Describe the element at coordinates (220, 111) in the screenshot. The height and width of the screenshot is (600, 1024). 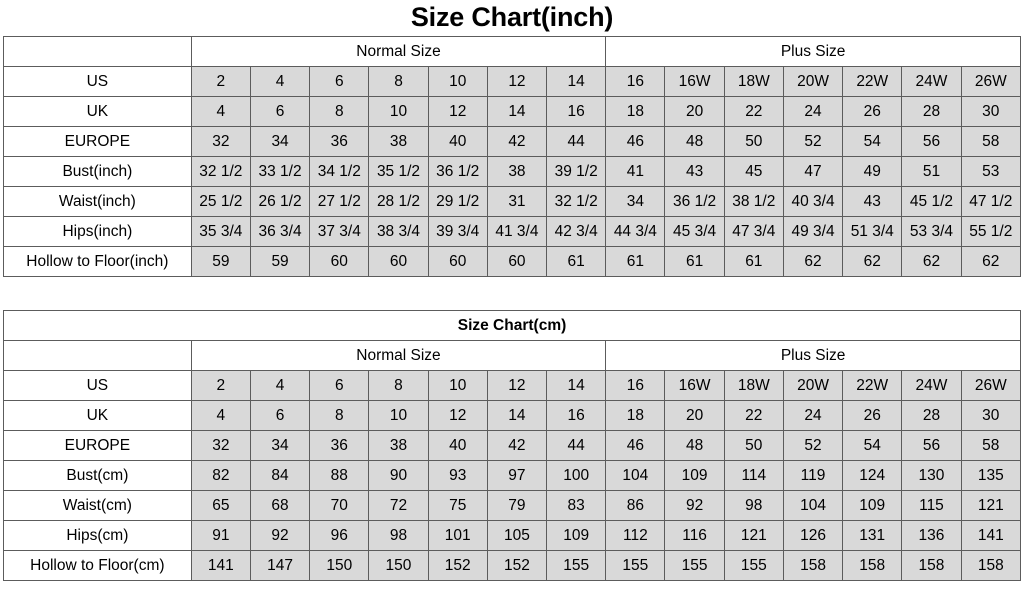
I see `cell-inch-1-0: 4` at that location.